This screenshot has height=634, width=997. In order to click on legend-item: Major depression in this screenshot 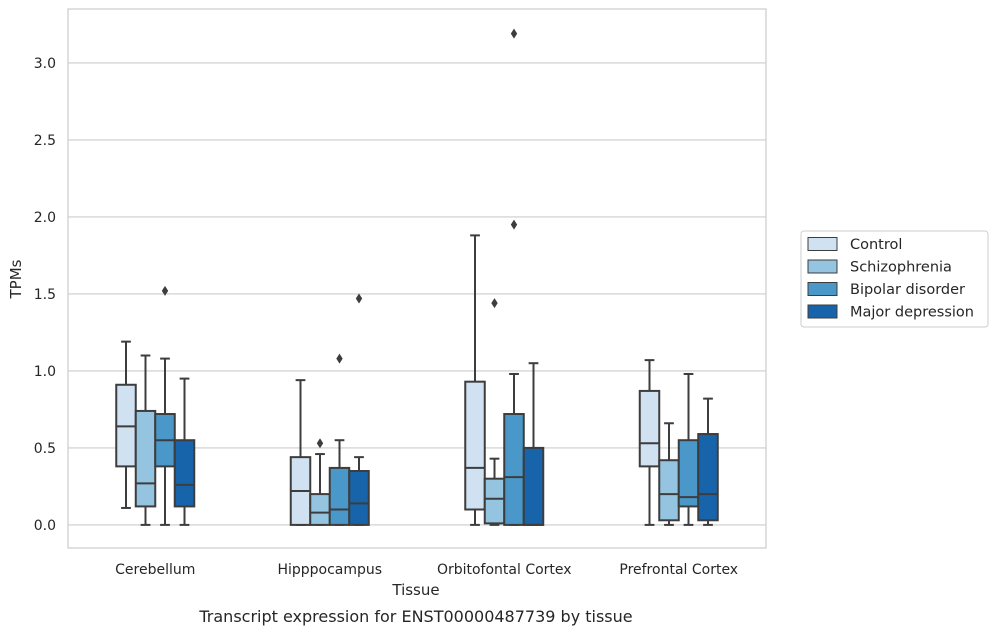, I will do `click(890, 312)`.